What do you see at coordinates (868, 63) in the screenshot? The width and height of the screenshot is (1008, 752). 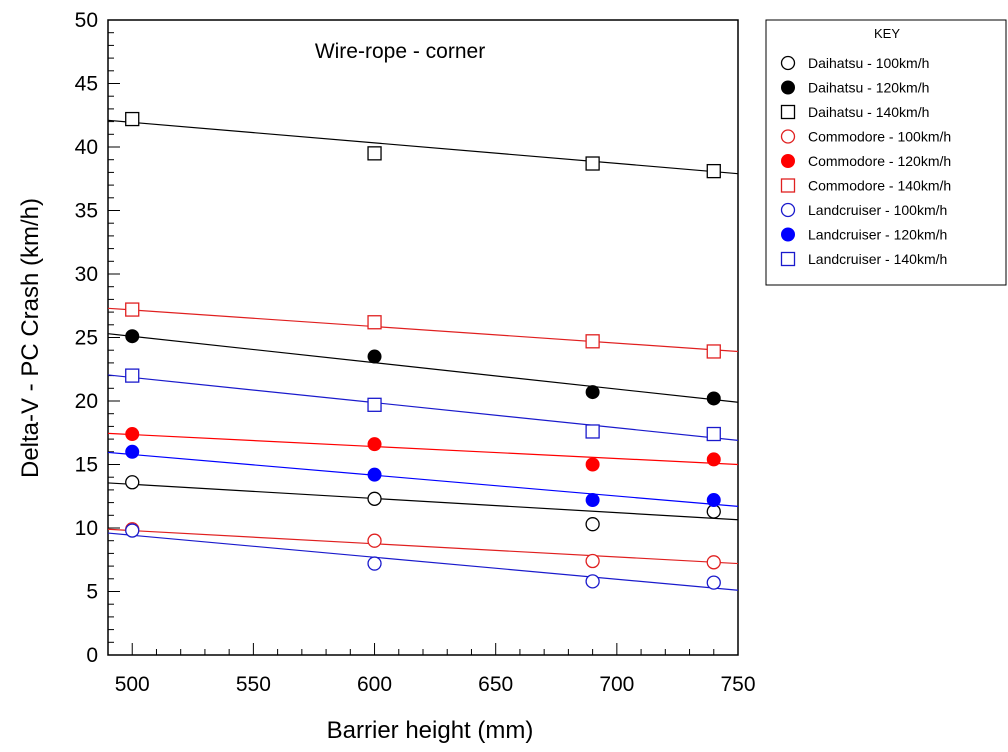 I see `legend-label: Daihatsu - 100km/h` at bounding box center [868, 63].